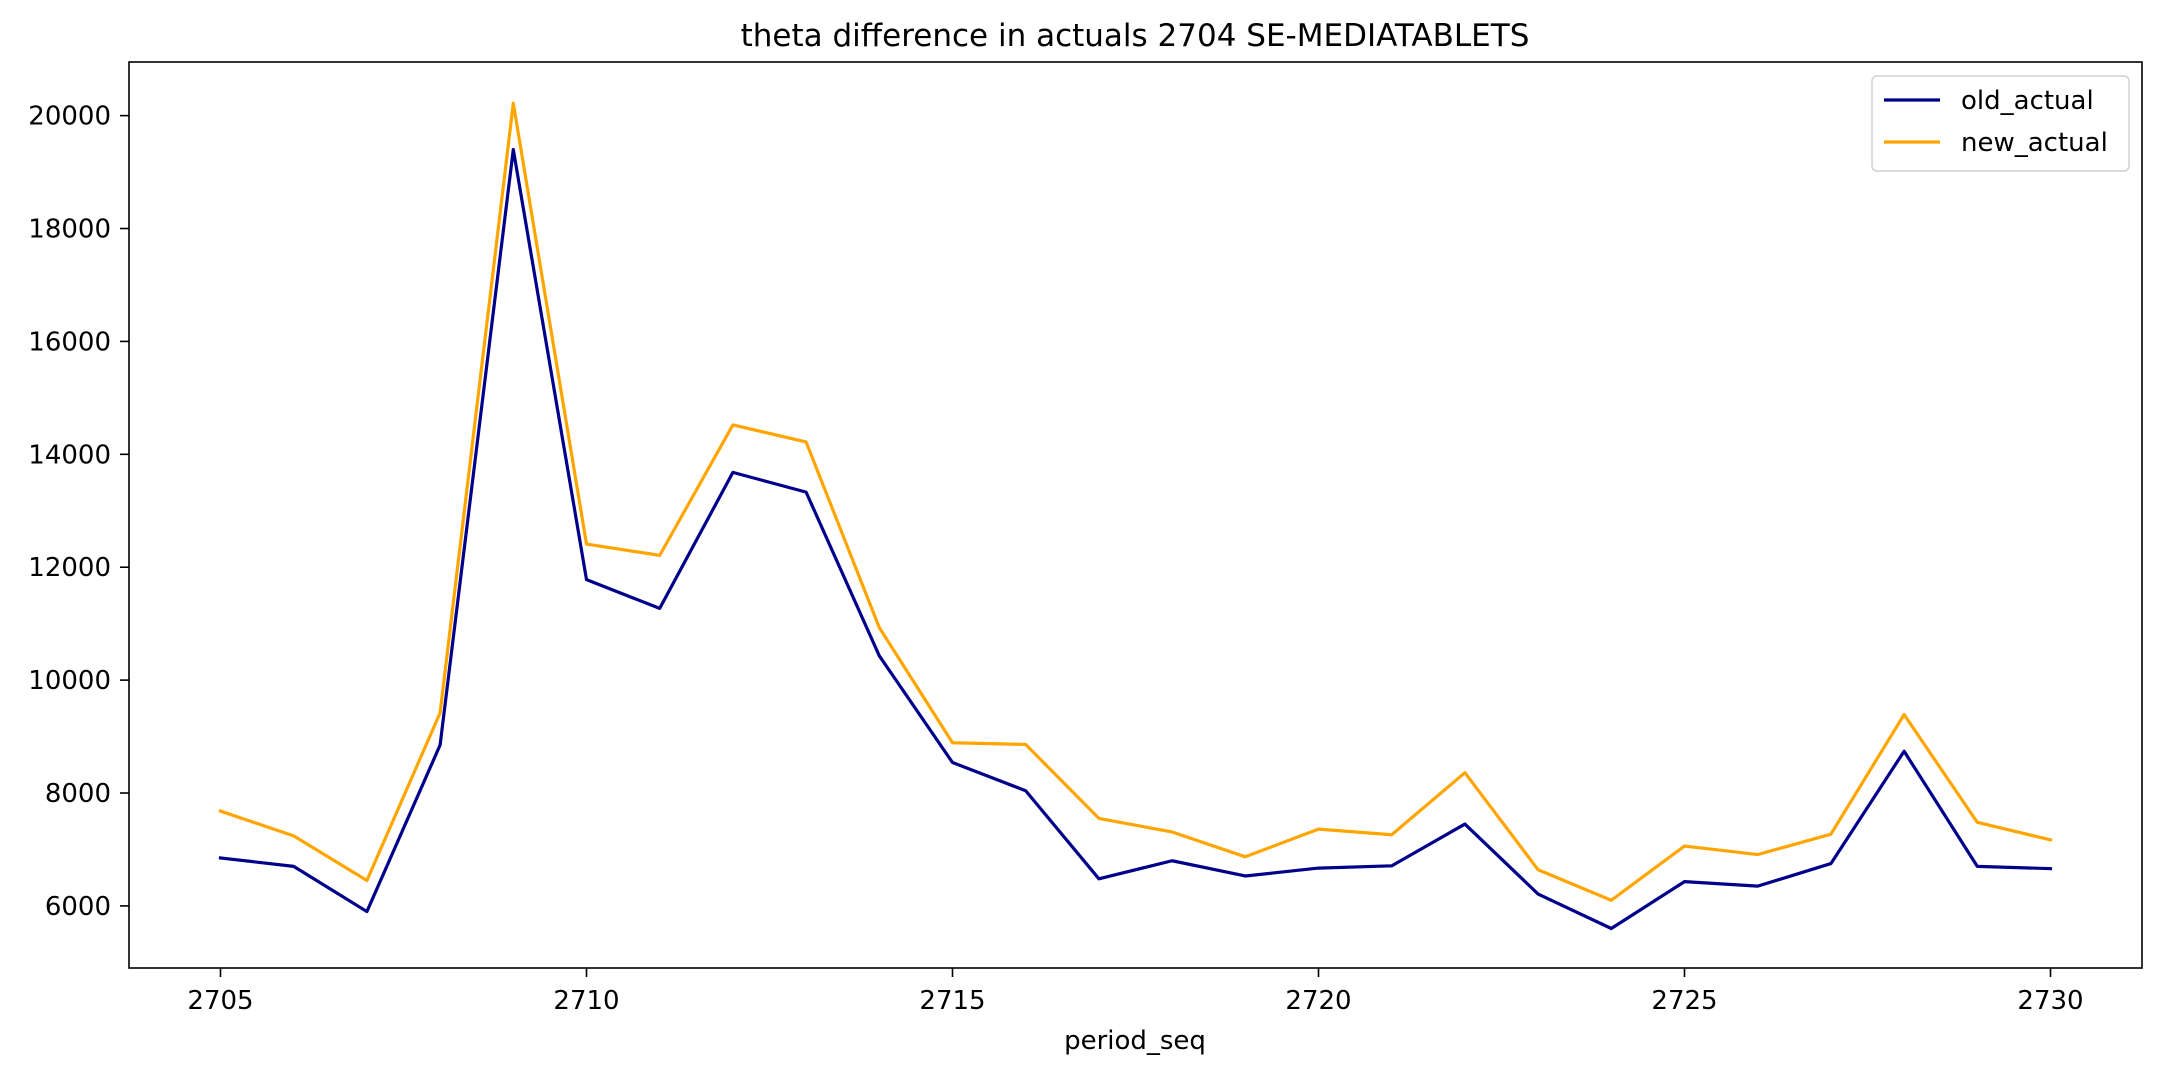 The height and width of the screenshot is (1080, 2162). I want to click on legend: old_actual new_actual, so click(2000, 123).